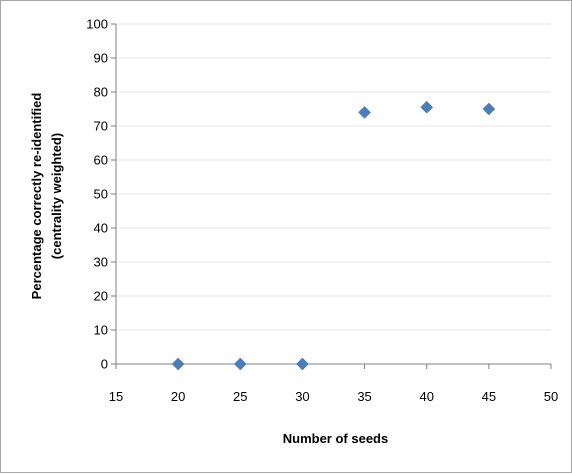 The image size is (572, 474). What do you see at coordinates (101, 126) in the screenshot?
I see `y-tick-label: 70` at bounding box center [101, 126].